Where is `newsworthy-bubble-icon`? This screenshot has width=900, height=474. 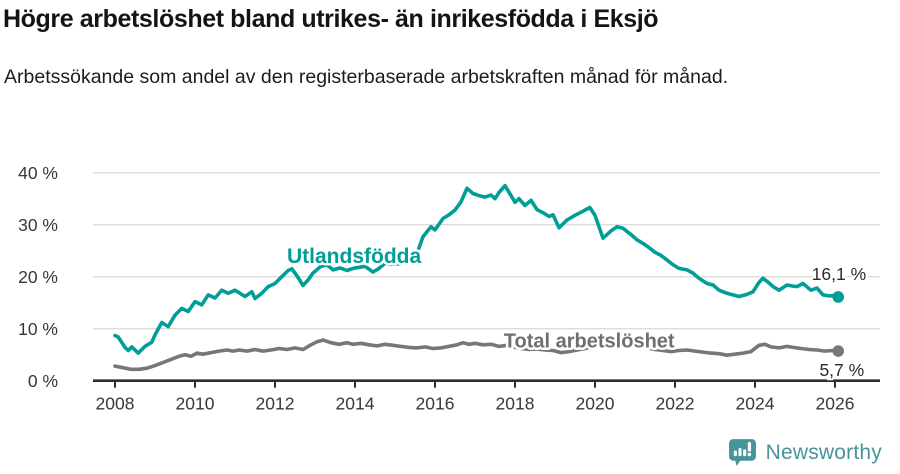 newsworthy-bubble-icon is located at coordinates (742, 453).